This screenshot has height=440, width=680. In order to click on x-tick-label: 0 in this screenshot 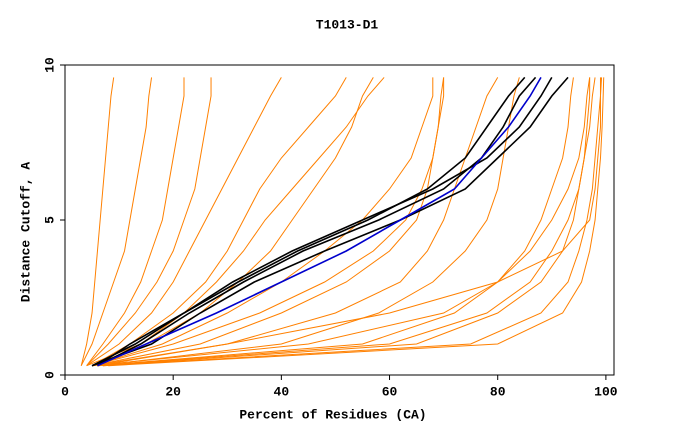, I will do `click(65, 391)`.